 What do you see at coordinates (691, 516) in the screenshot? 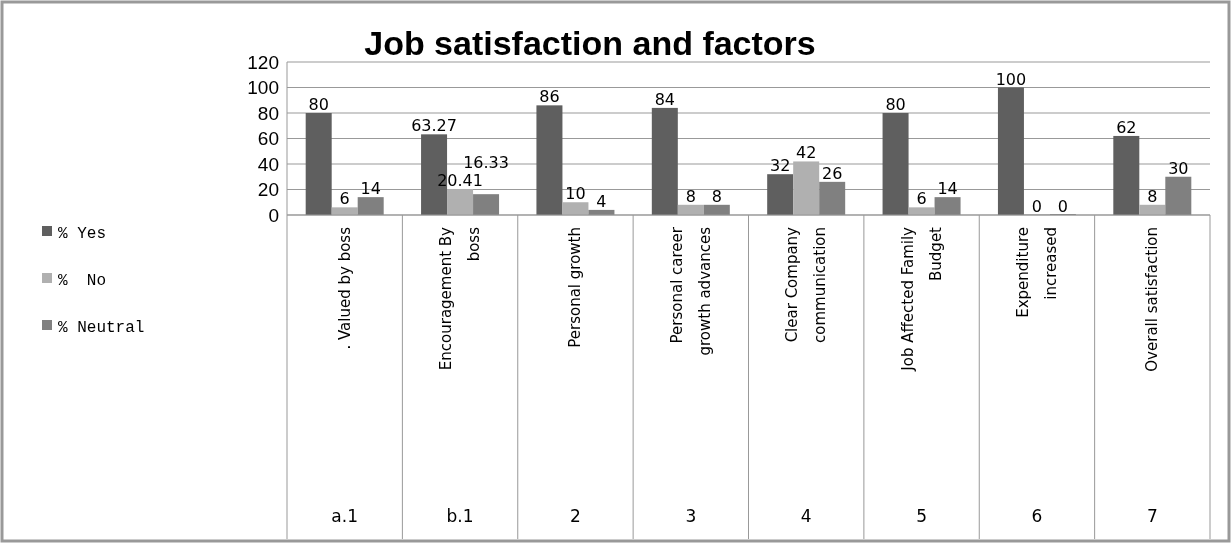
I see `text: 3` at bounding box center [691, 516].